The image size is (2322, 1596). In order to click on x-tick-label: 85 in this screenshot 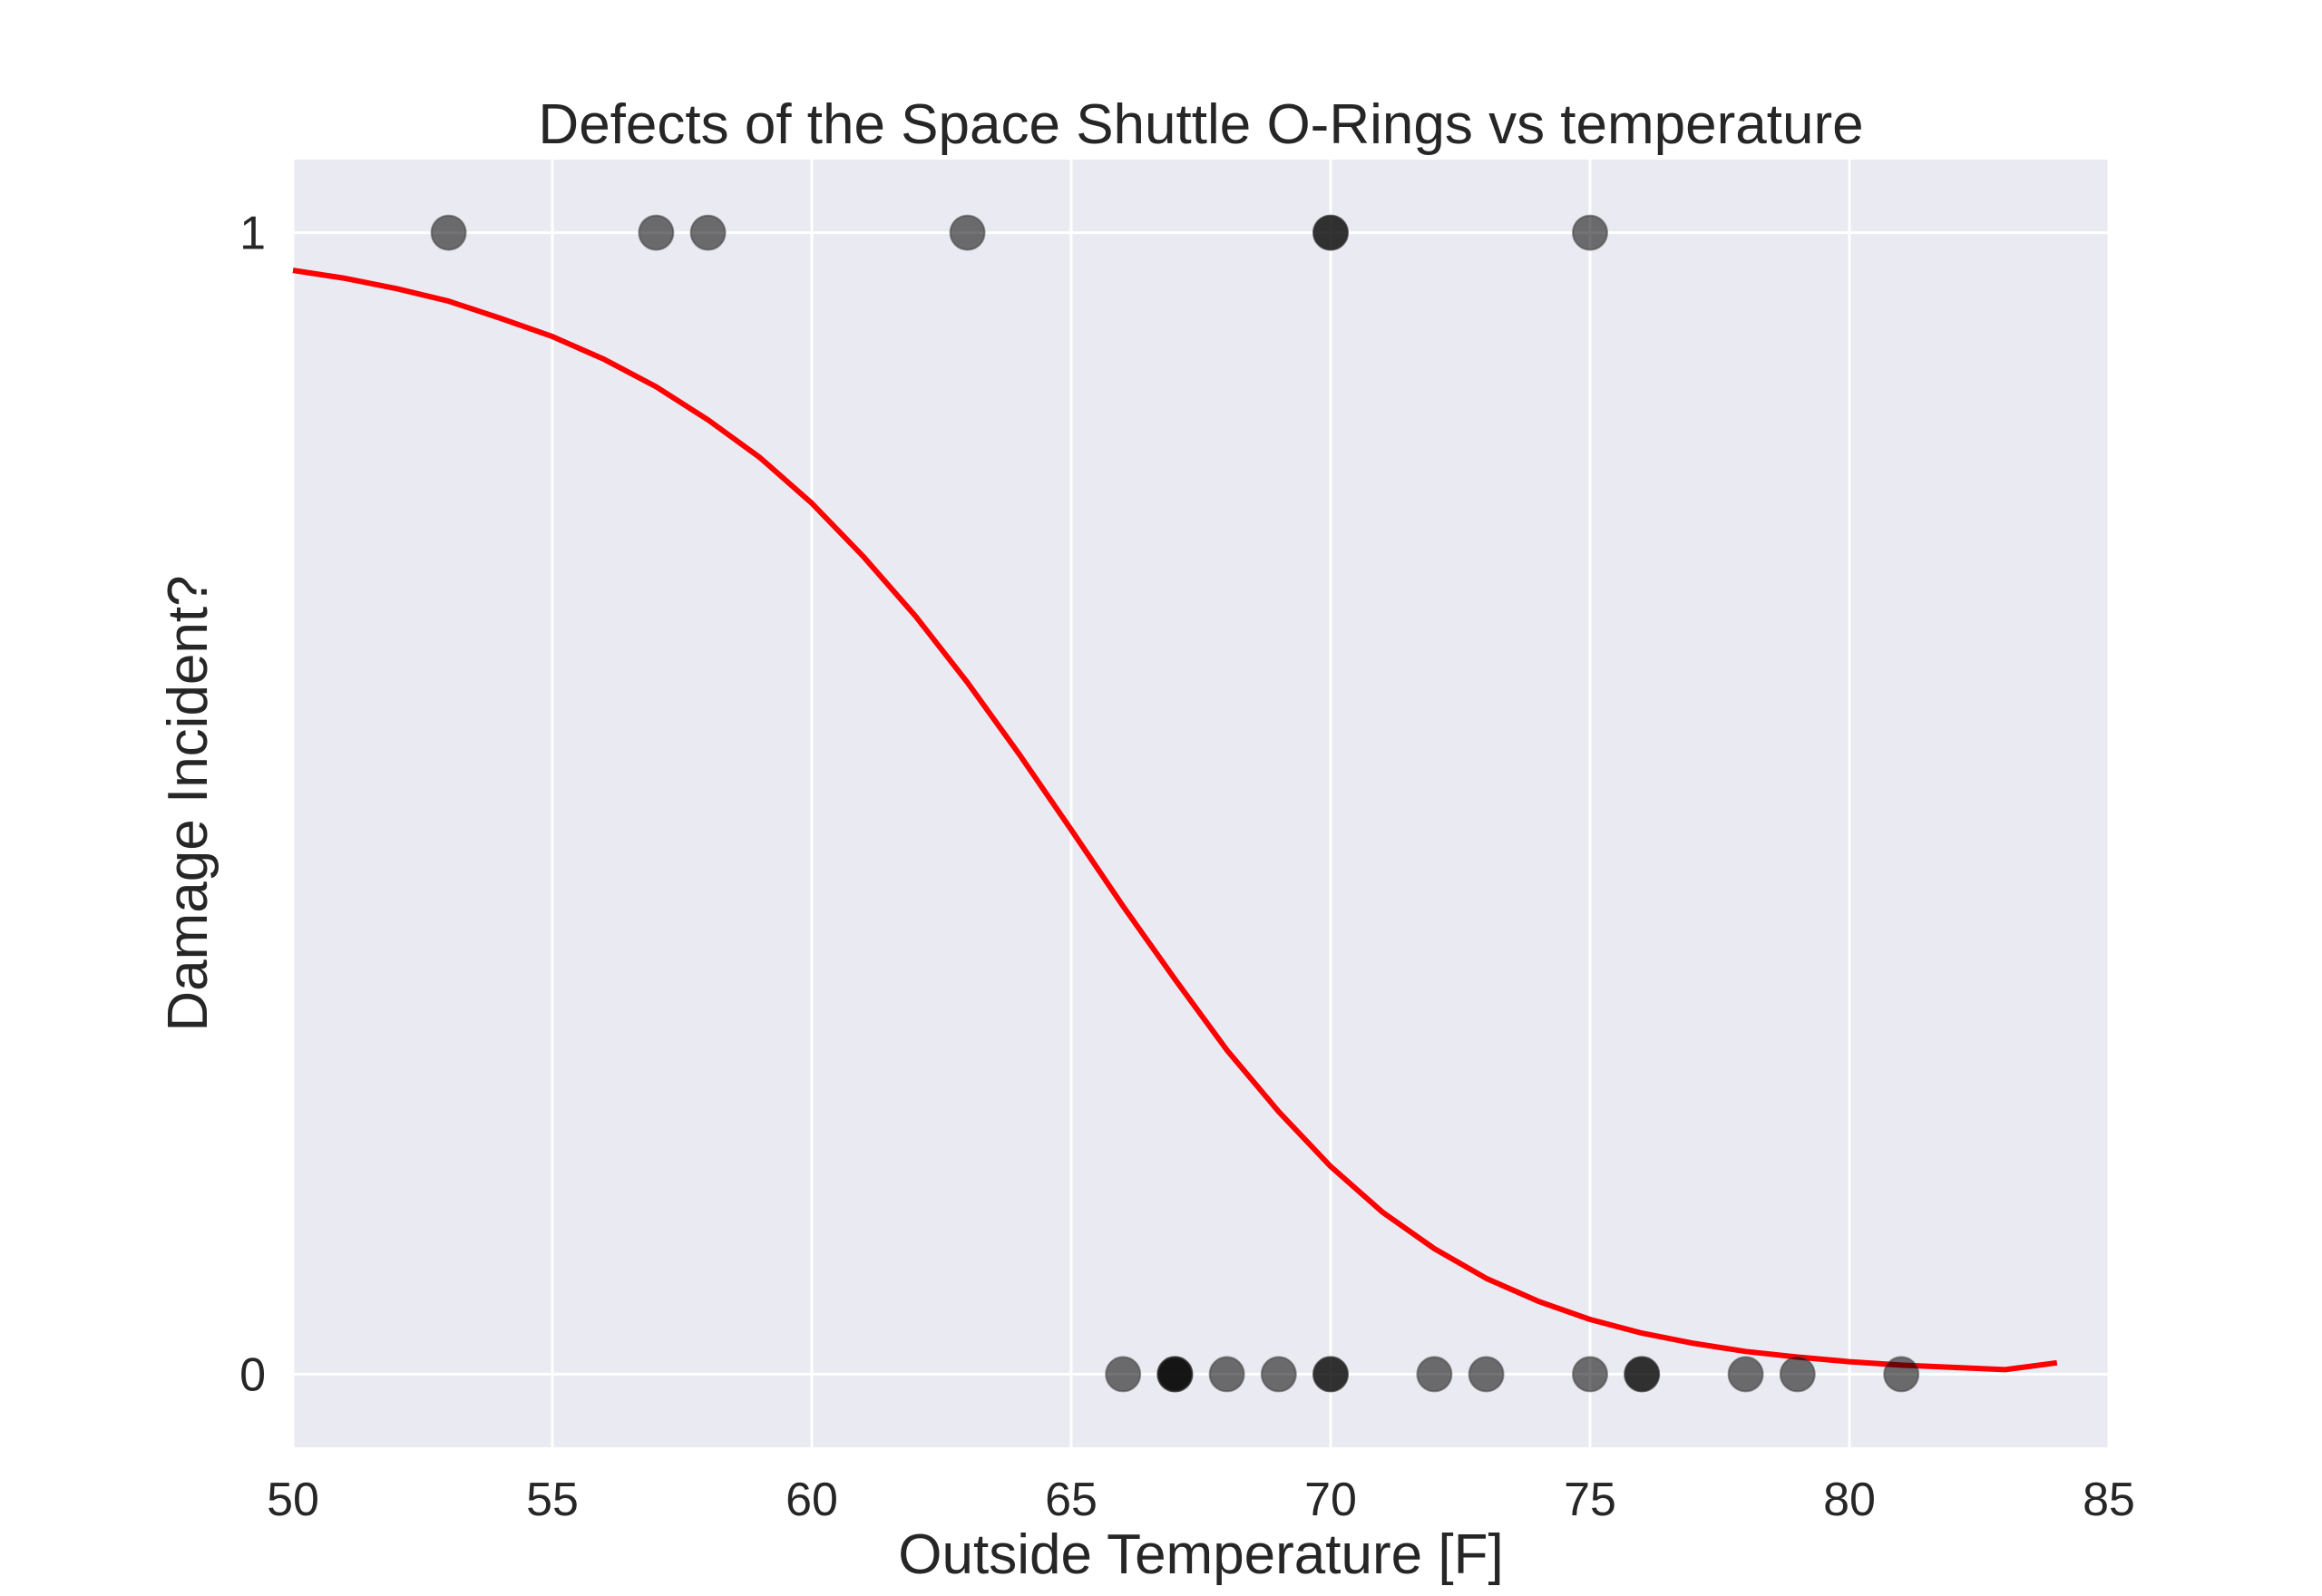, I will do `click(2109, 1500)`.